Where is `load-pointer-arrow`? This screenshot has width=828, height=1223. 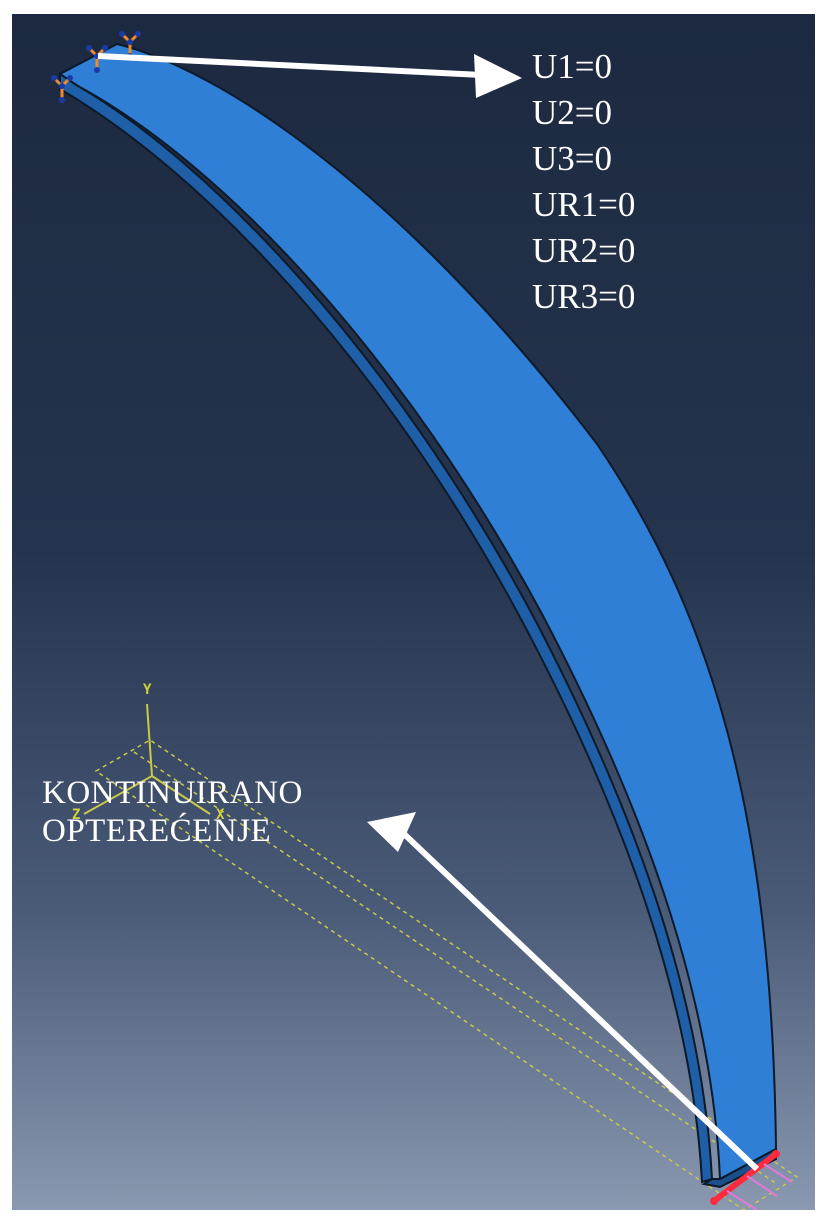
load-pointer-arrow is located at coordinates (563, 992).